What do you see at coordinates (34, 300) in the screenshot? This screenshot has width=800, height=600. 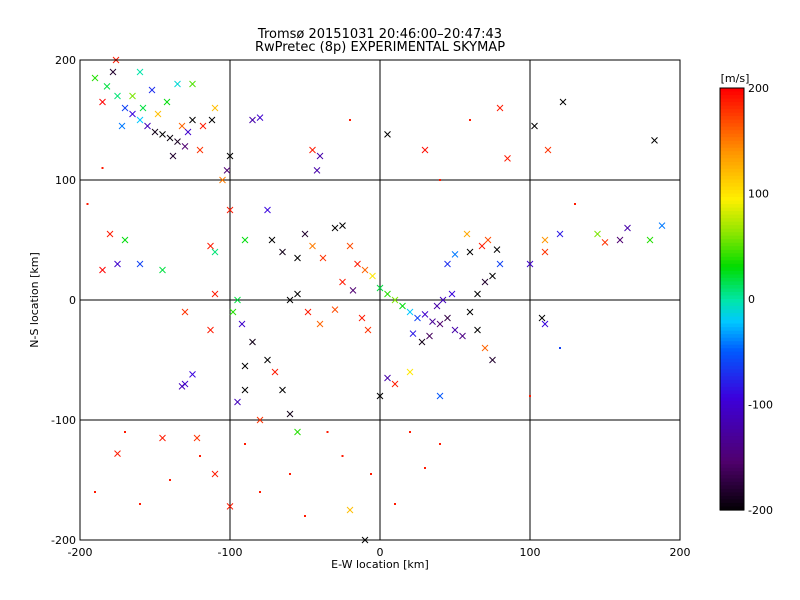 I see `y-axis-label: N-S location [km]` at bounding box center [34, 300].